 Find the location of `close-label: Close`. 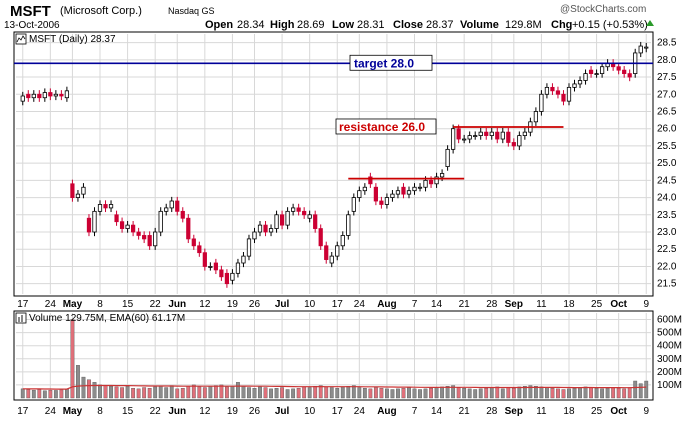

close-label: Close is located at coordinates (408, 25).